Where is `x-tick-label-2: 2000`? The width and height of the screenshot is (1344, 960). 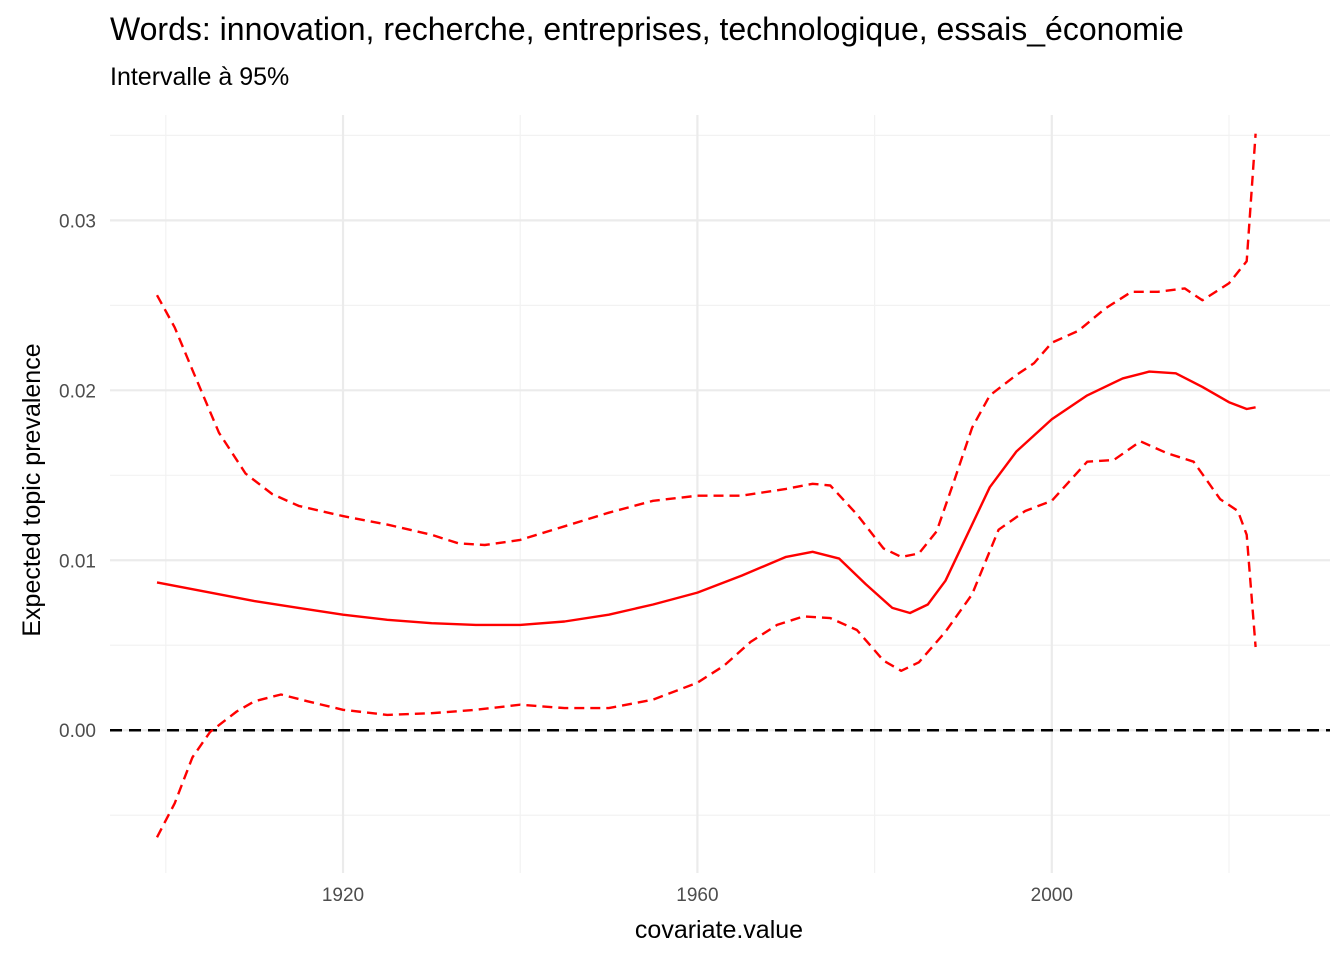
x-tick-label-2: 2000 is located at coordinates (1052, 895).